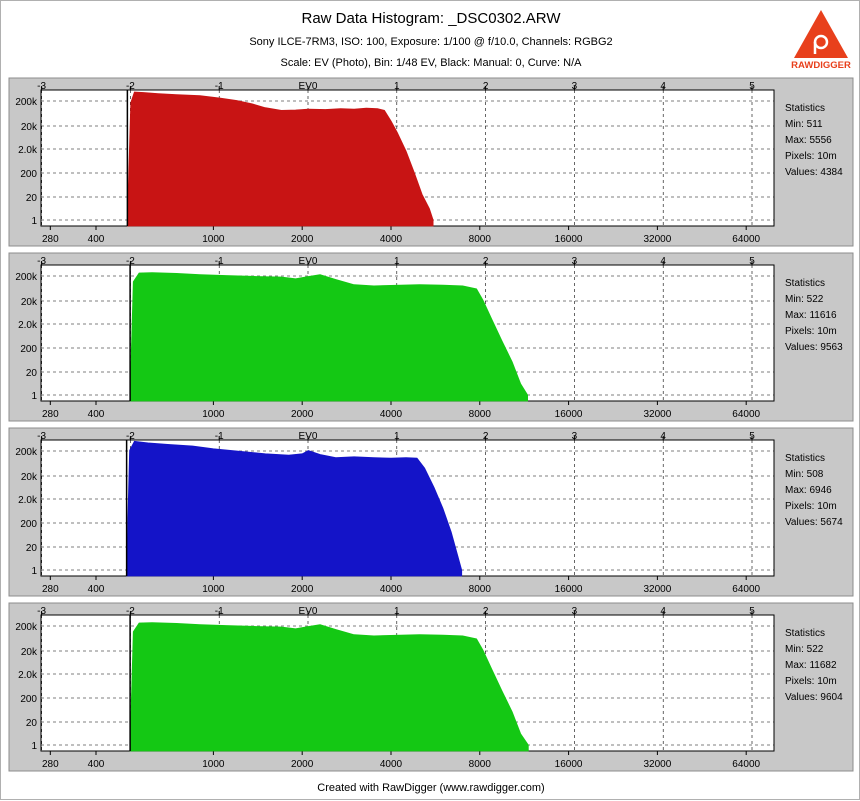  What do you see at coordinates (821, 65) in the screenshot?
I see `logo-text: RAWDIGGER` at bounding box center [821, 65].